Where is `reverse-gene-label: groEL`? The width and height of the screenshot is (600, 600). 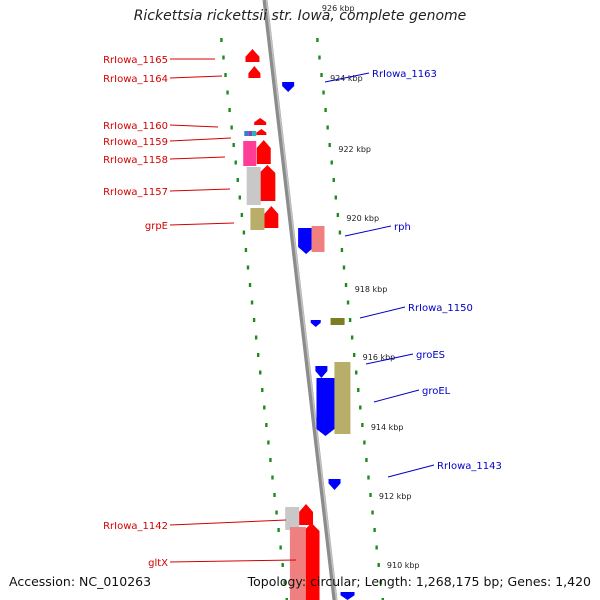
reverse-gene-label: groEL is located at coordinates (436, 391).